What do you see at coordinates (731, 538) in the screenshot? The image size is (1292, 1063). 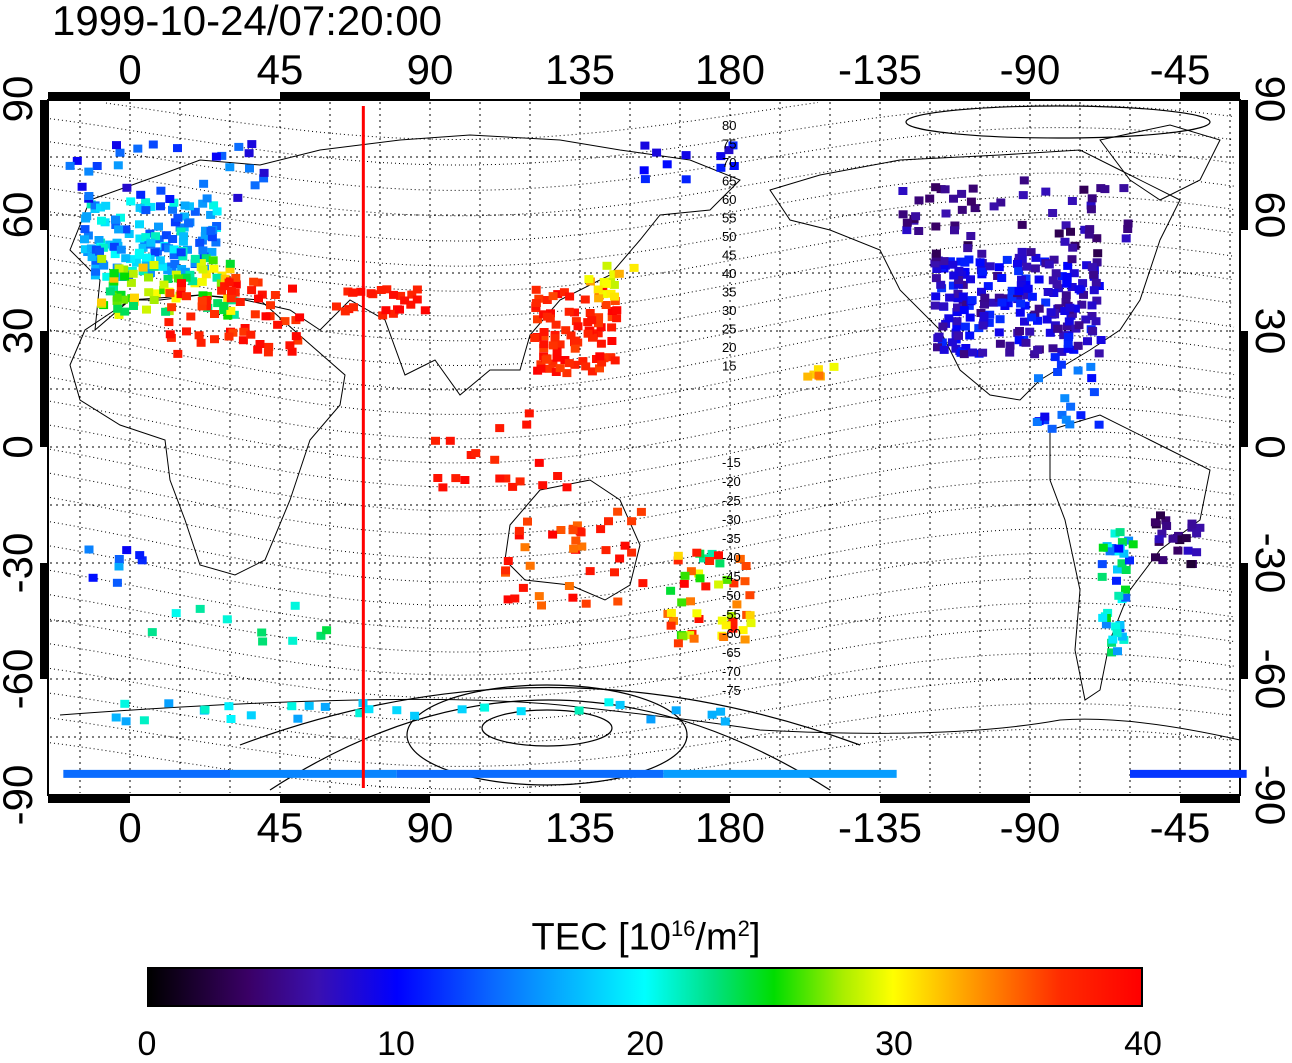 I see `contour-label: -35` at bounding box center [731, 538].